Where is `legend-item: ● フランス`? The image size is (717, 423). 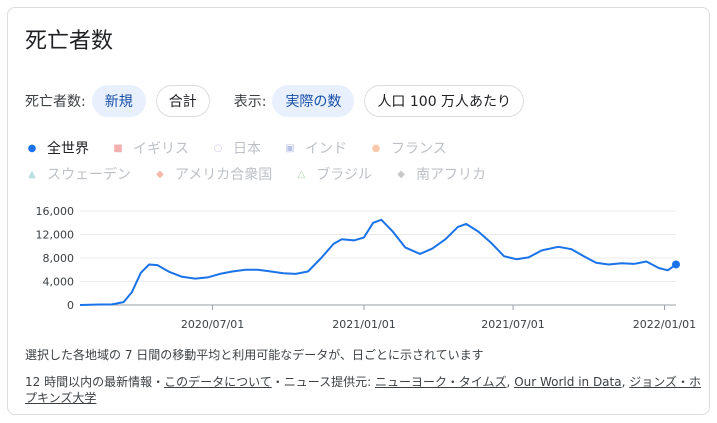 legend-item: ● フランス is located at coordinates (408, 148).